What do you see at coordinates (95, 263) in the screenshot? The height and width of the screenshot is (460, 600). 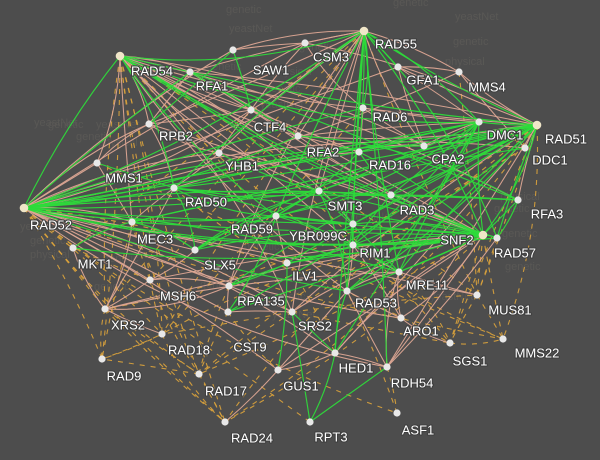 I see `node-label-mkt1: MKT1` at bounding box center [95, 263].